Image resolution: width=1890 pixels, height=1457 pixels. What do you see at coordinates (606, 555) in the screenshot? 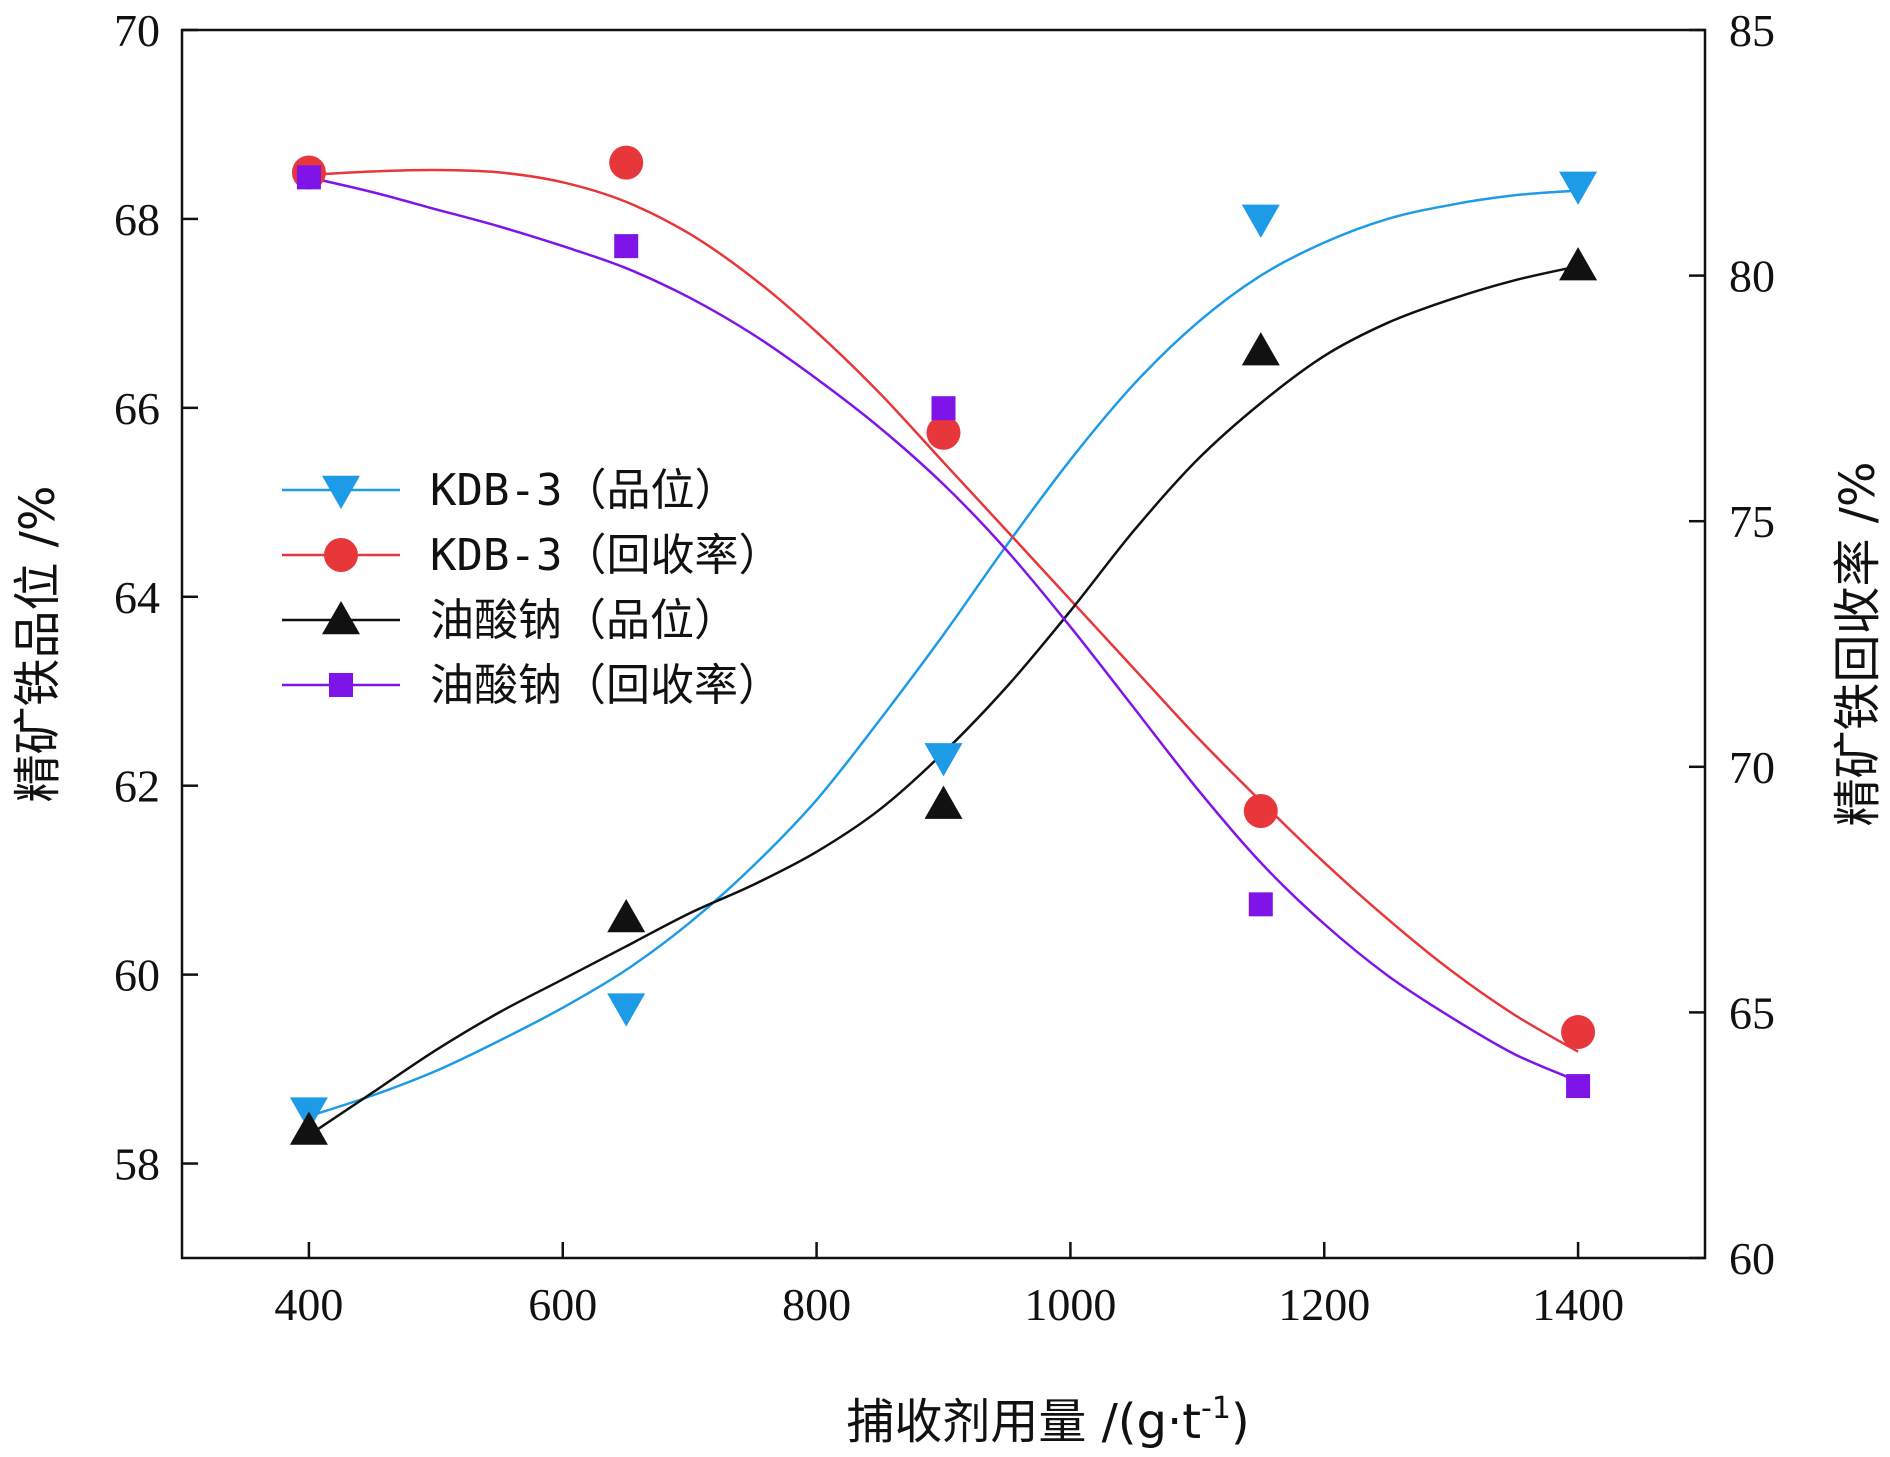
I see `legend-label: KDB-3（回收率）` at bounding box center [606, 555].